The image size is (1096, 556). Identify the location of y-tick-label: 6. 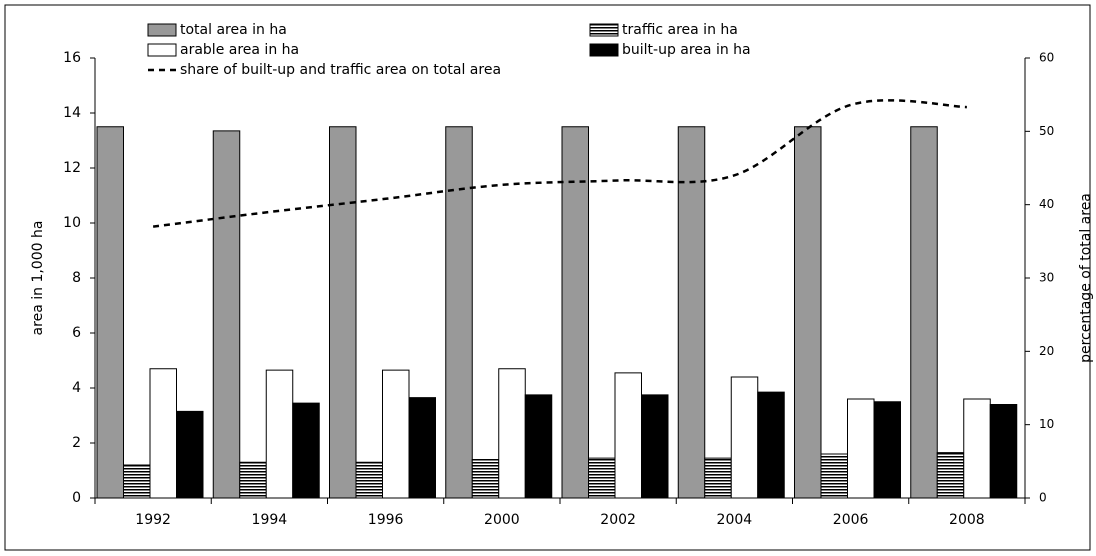
(76, 333).